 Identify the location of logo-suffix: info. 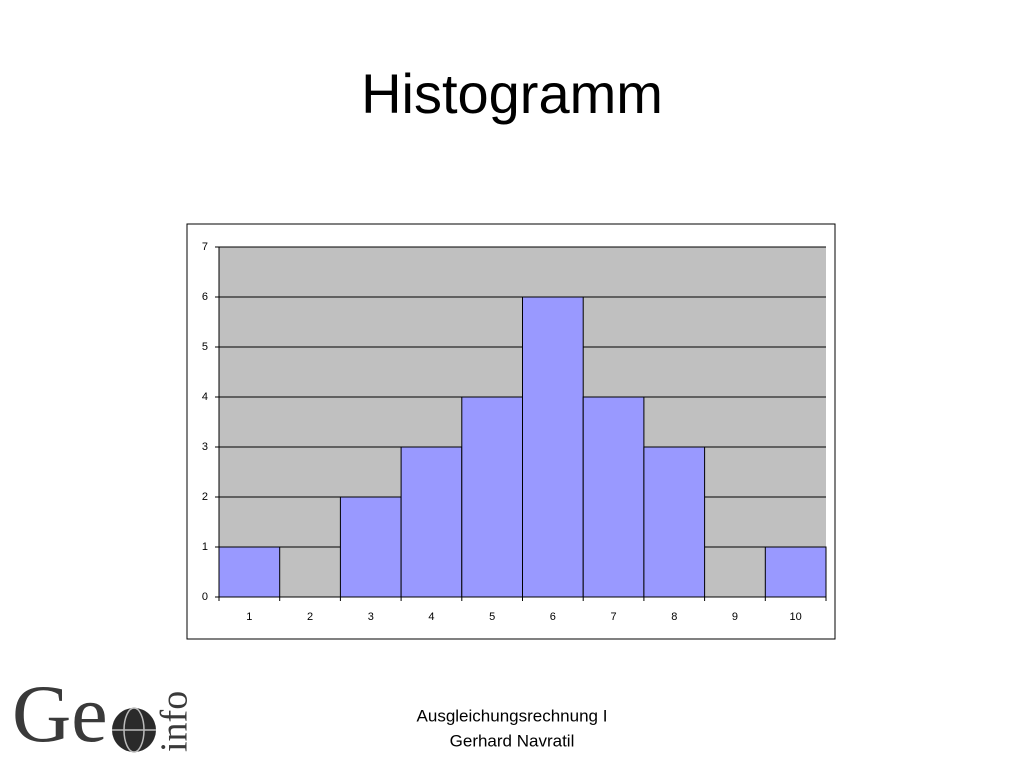
(175, 721).